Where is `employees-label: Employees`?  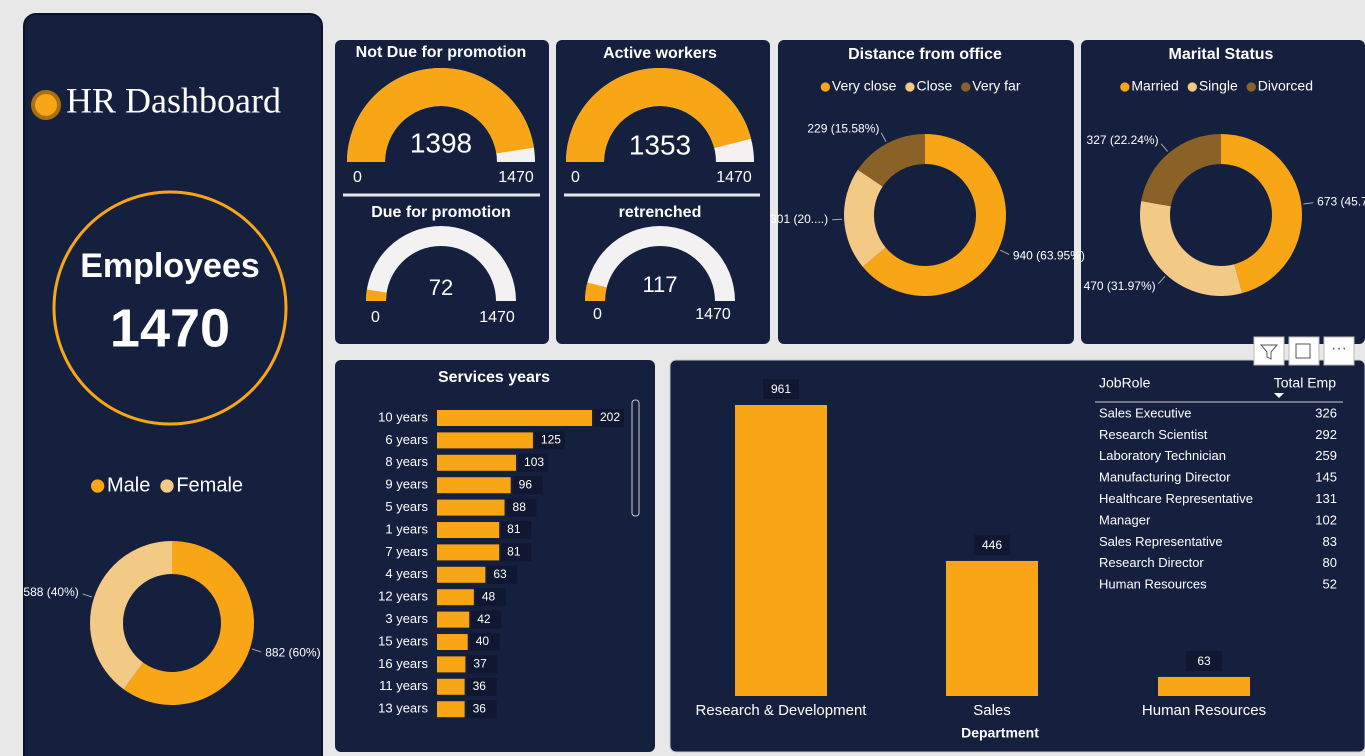
employees-label: Employees is located at coordinates (170, 266).